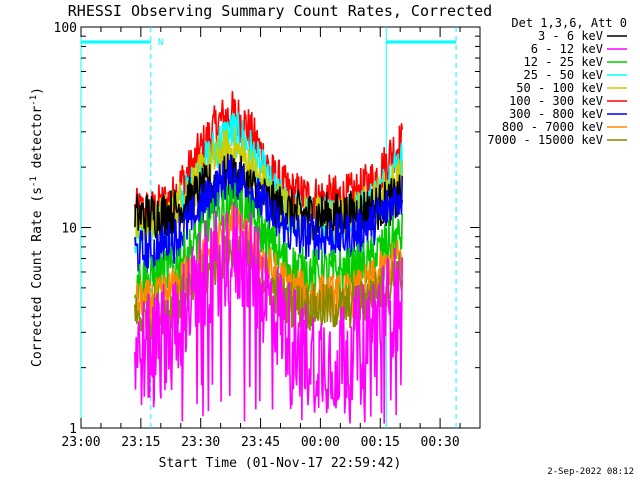  What do you see at coordinates (320, 442) in the screenshot?
I see `x-tick-label-4: 00:00` at bounding box center [320, 442].